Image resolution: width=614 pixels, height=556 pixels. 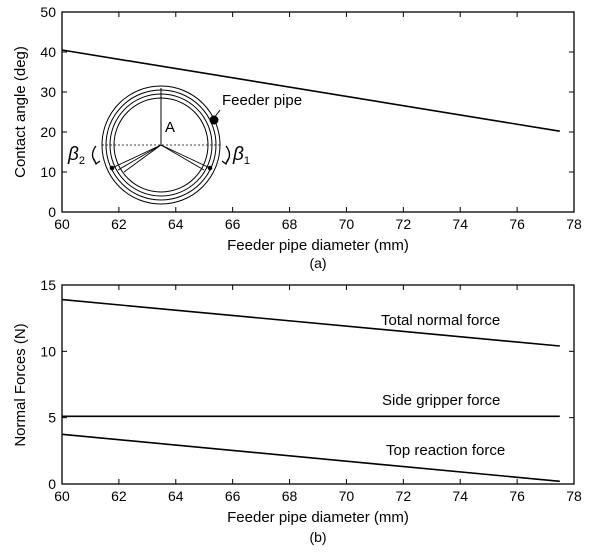 What do you see at coordinates (347, 224) in the screenshot?
I see `x-tick-label-a-70: 70` at bounding box center [347, 224].